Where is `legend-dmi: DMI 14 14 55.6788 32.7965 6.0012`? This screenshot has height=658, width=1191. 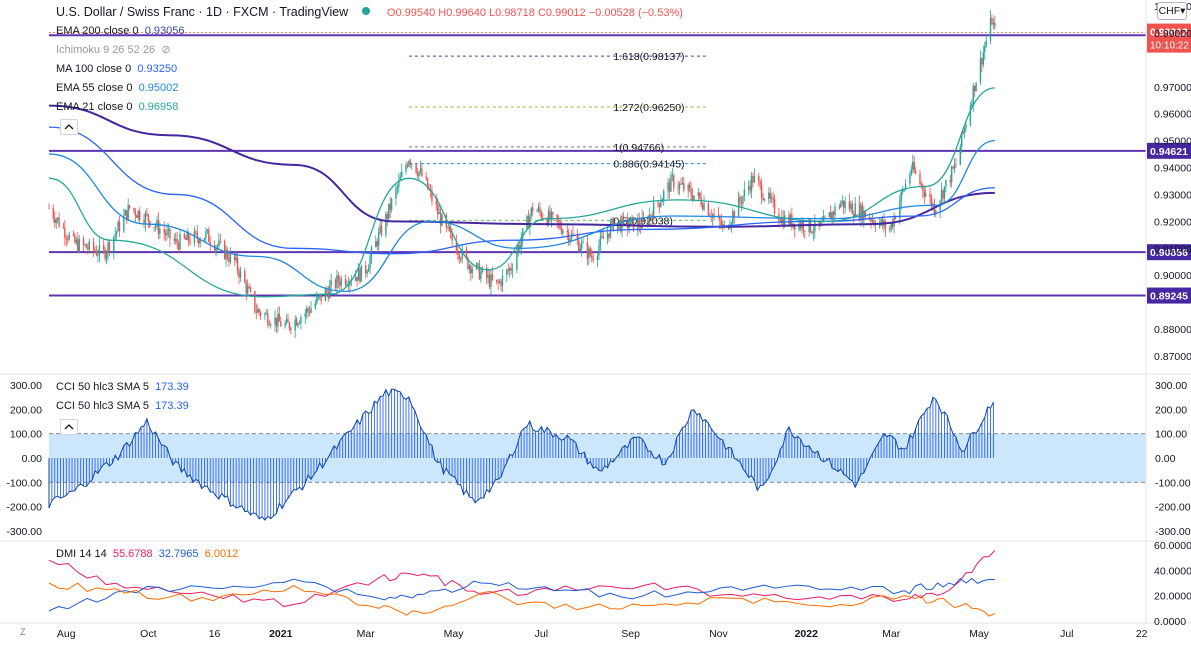
legend-dmi: DMI 14 14 55.6788 32.7965 6.0012 is located at coordinates (147, 554).